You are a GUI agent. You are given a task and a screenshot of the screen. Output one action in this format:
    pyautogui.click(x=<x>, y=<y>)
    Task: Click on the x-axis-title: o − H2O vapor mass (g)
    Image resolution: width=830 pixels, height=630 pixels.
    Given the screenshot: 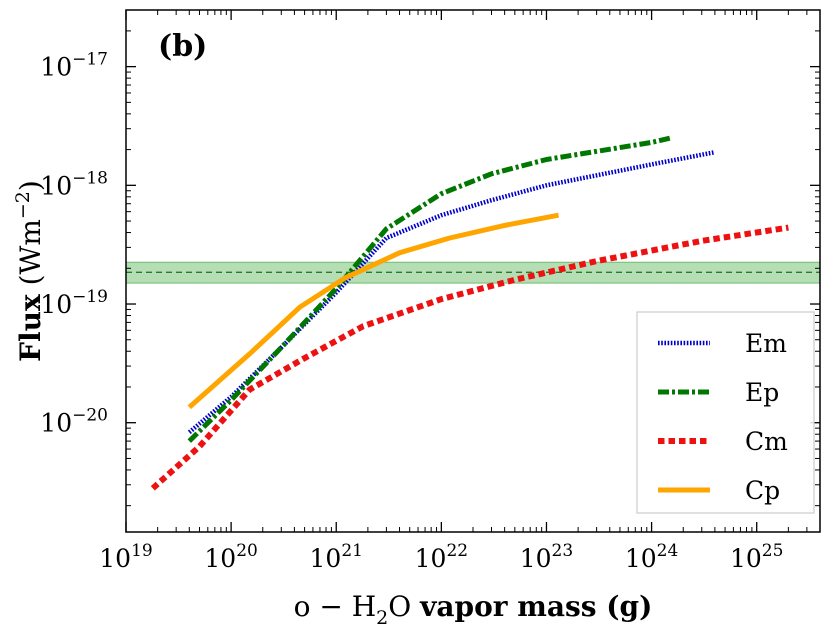 What is the action you would take?
    pyautogui.click(x=473, y=609)
    